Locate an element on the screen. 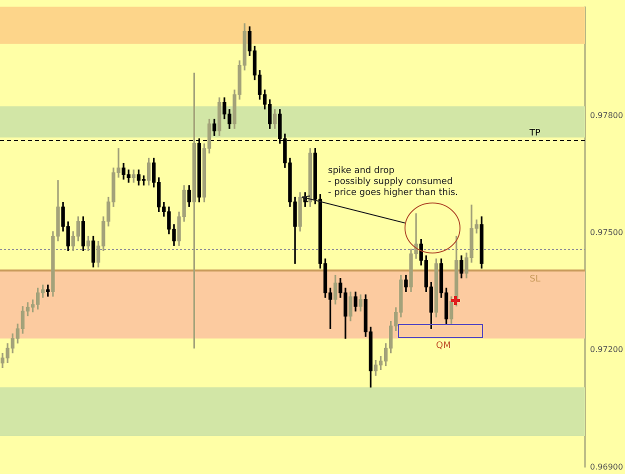 This screenshot has width=625, height=474. annotation: - possibly supply consumed is located at coordinates (390, 182).